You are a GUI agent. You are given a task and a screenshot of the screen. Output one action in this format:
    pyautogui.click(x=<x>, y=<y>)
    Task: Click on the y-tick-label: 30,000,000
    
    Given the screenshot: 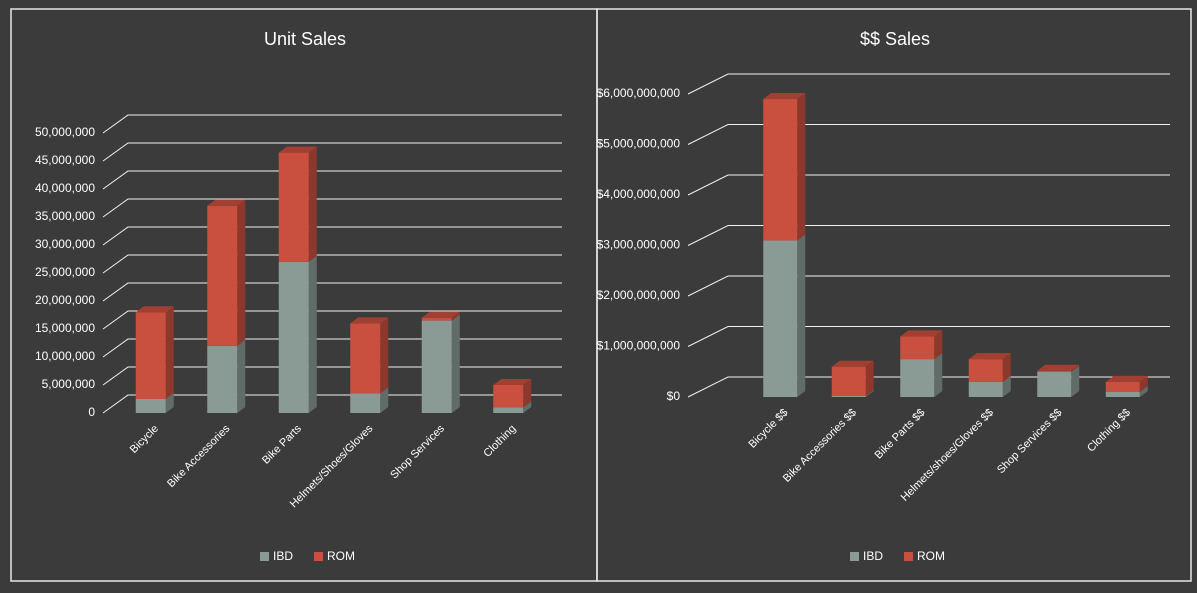 What is the action you would take?
    pyautogui.click(x=65, y=244)
    